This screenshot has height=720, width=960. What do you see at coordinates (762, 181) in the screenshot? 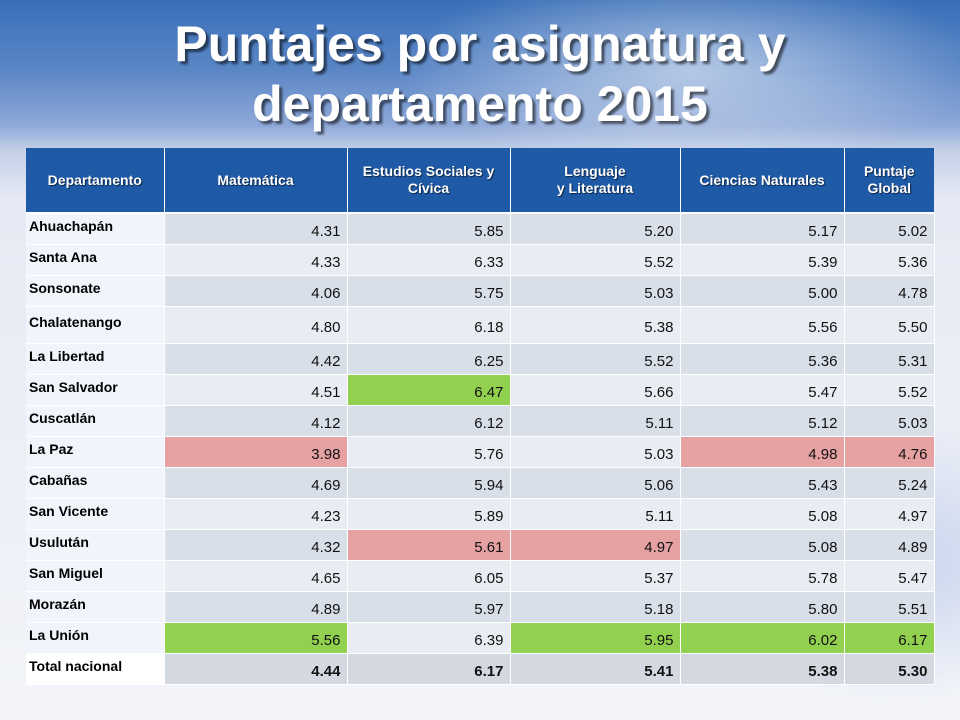
I see `header-ciencias-naturales: Ciencias Naturales` at bounding box center [762, 181].